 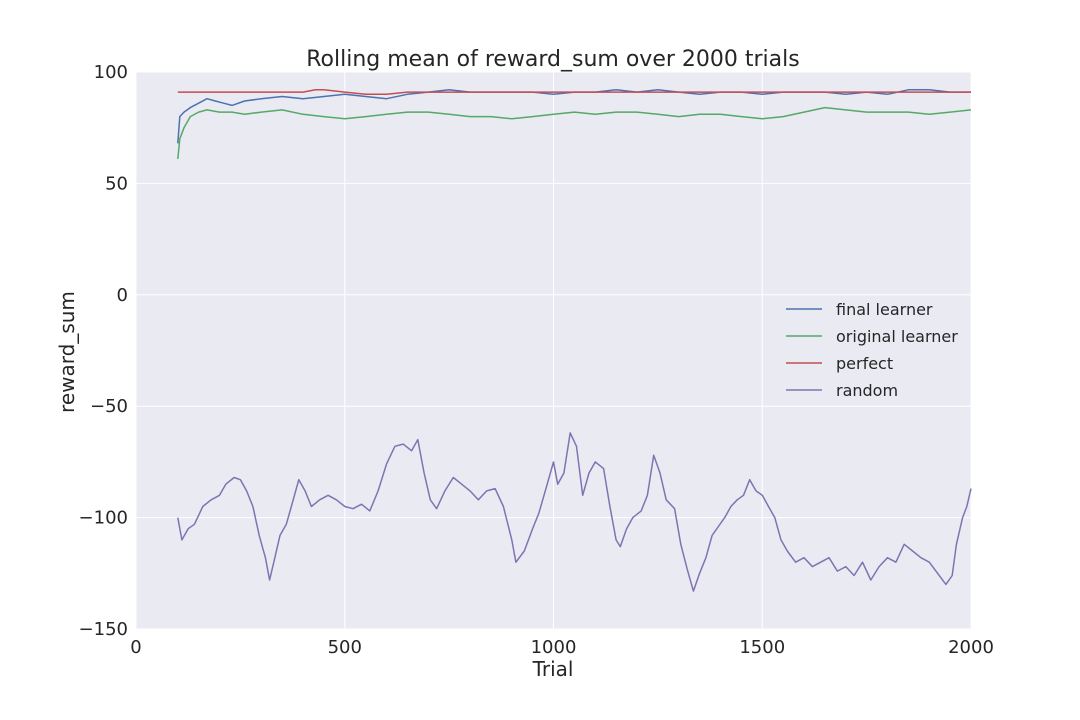 What do you see at coordinates (897, 336) in the screenshot?
I see `legend-label: original learner` at bounding box center [897, 336].